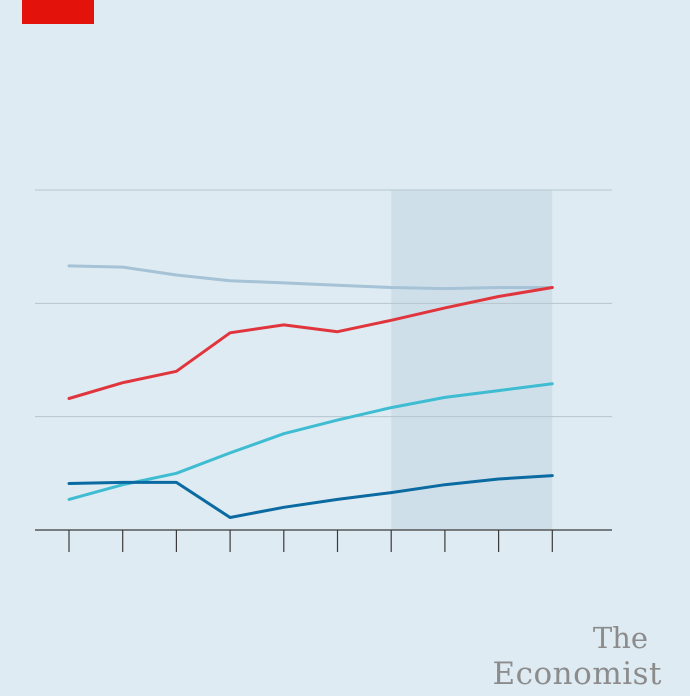  I want to click on shaded-region, so click(472, 360).